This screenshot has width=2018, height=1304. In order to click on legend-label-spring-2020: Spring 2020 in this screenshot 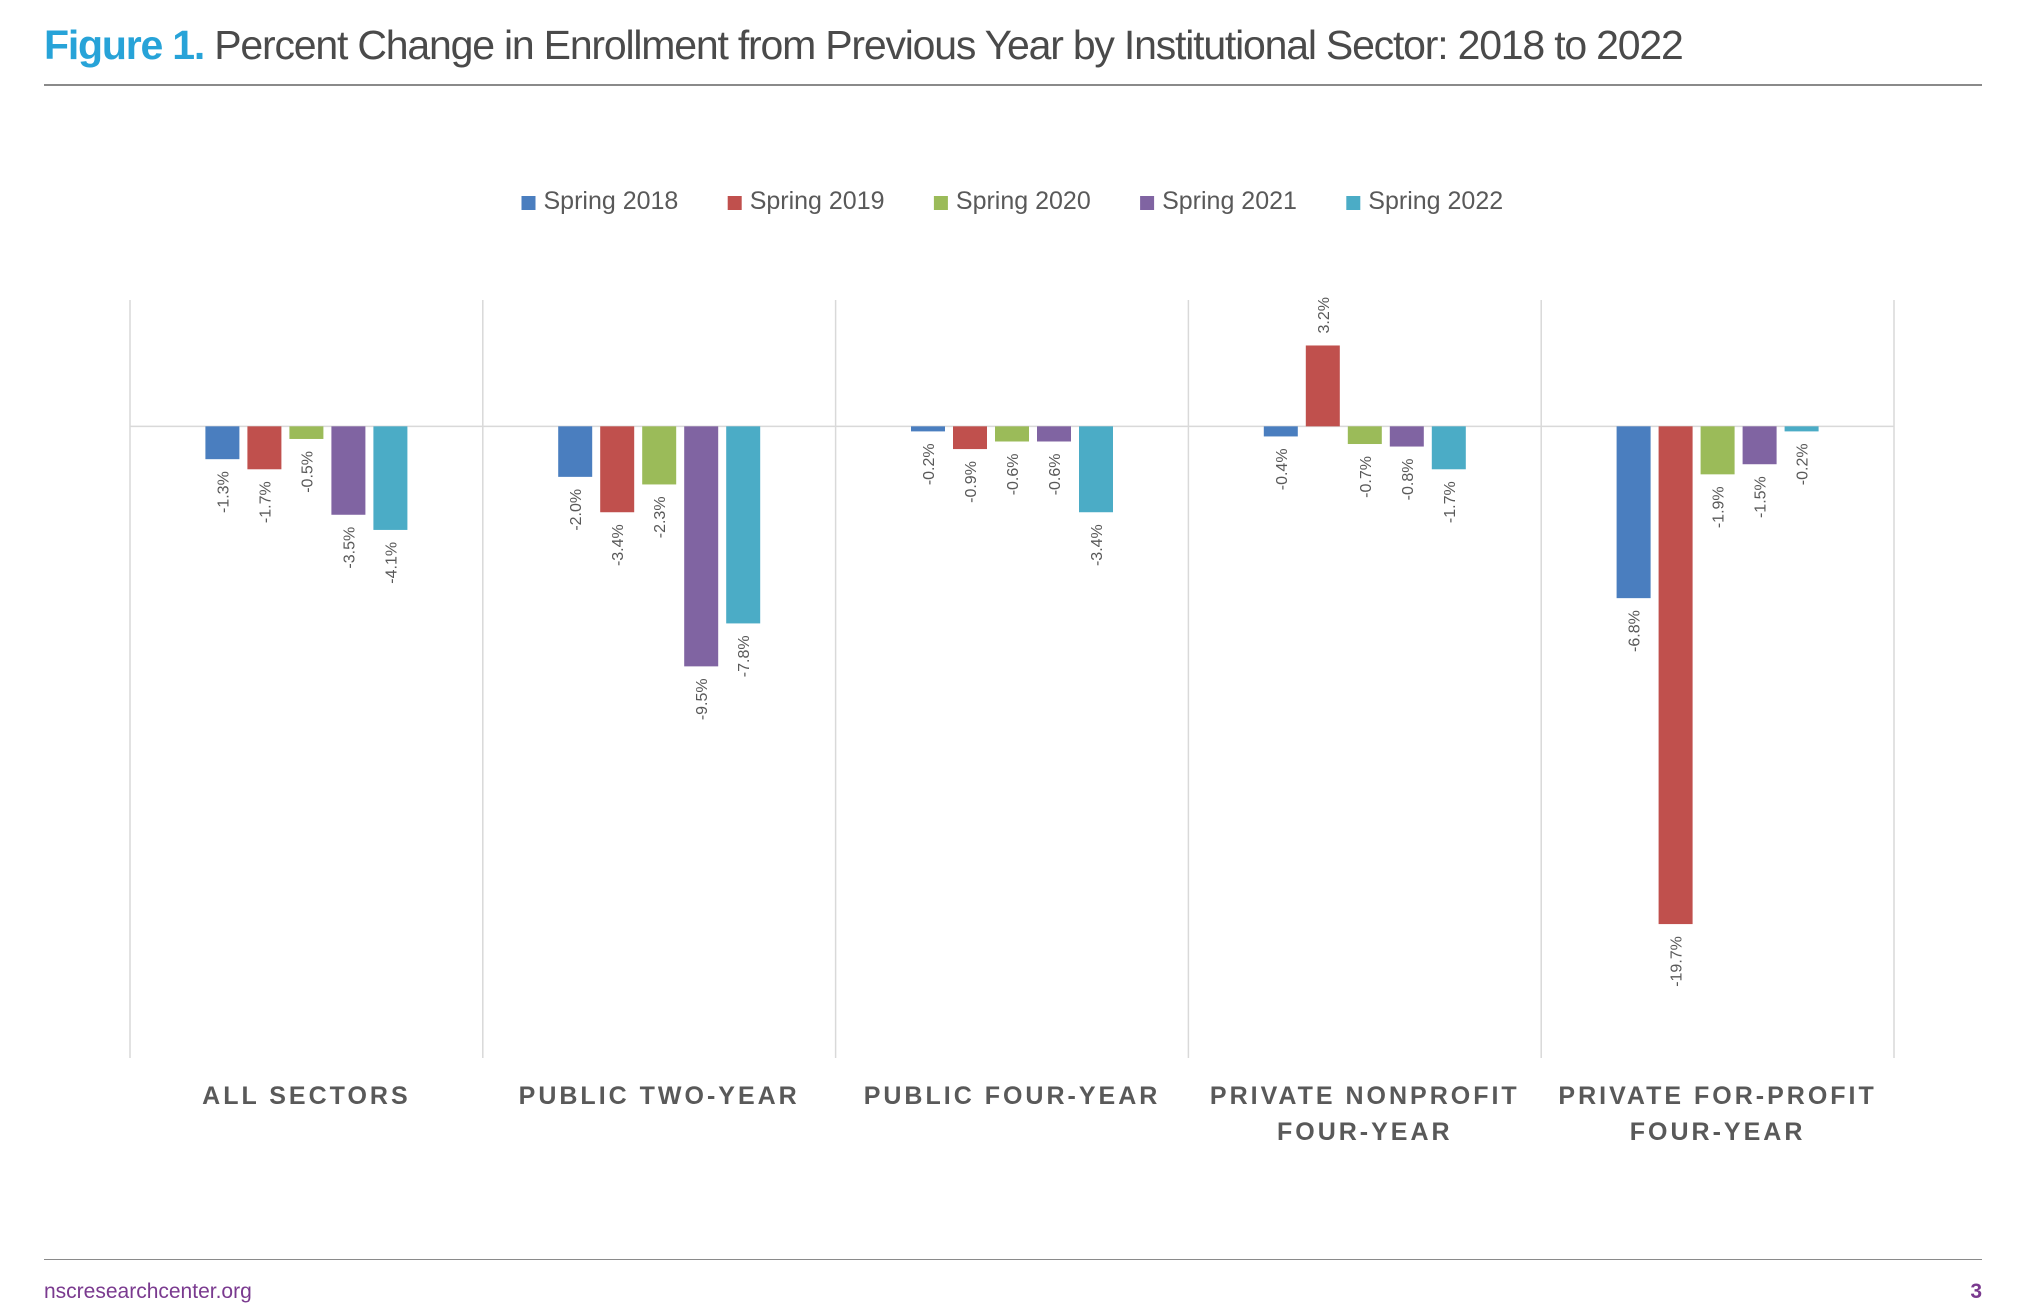, I will do `click(1023, 201)`.